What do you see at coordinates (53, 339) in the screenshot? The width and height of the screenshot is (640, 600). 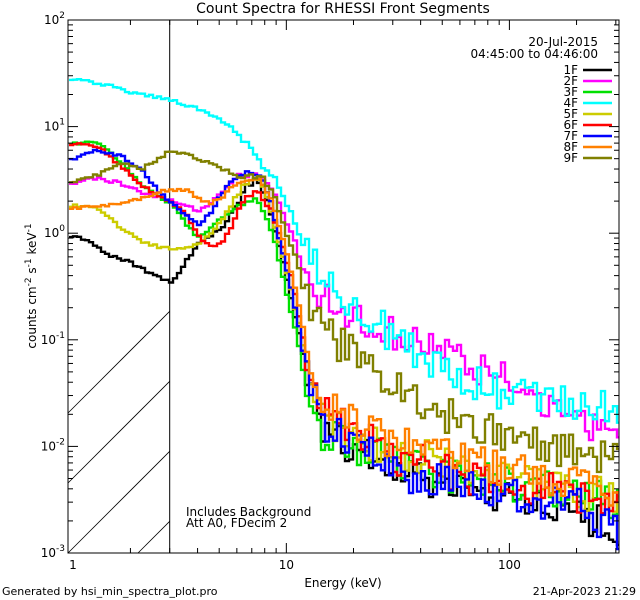 I see `y-tick-label: 10⁻¹` at bounding box center [53, 339].